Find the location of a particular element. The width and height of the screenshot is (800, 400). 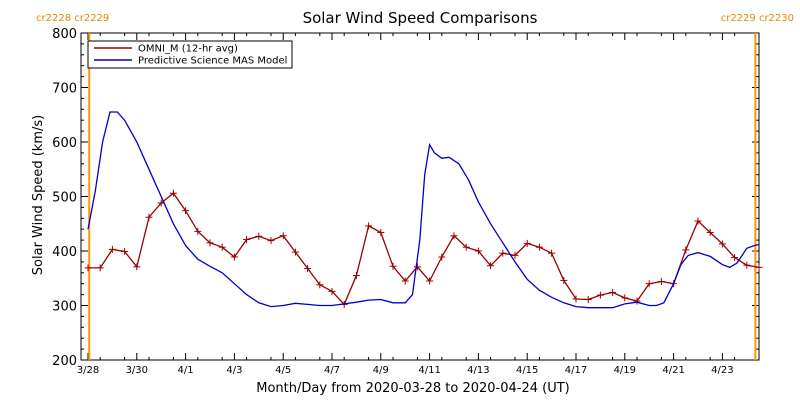

x-tick-label: 4/15 is located at coordinates (527, 370).